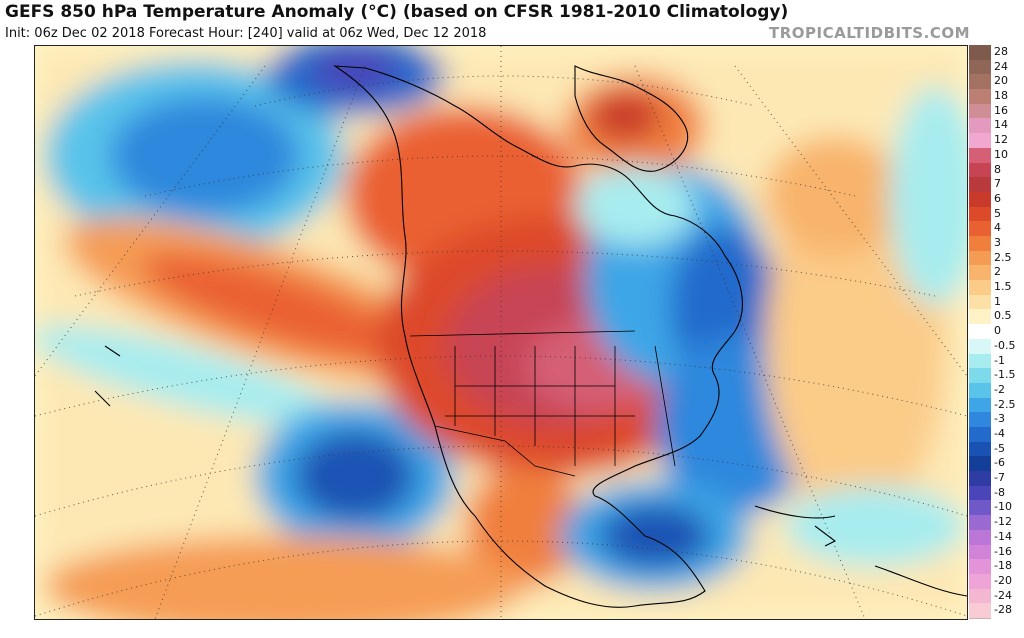  I want to click on colorbar-entry: 14, so click(996, 126).